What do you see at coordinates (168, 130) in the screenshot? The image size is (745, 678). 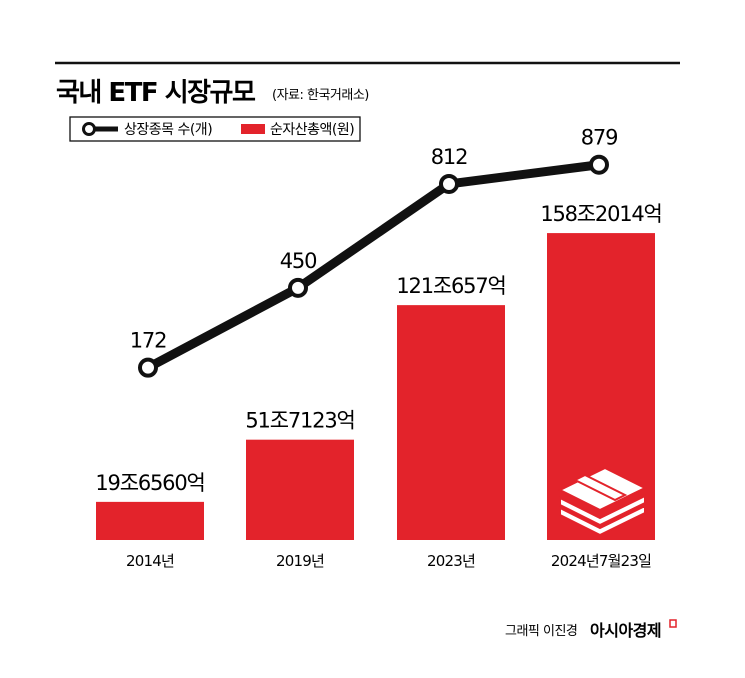 I see `legend-label-count: 상장종목 수(개)` at bounding box center [168, 130].